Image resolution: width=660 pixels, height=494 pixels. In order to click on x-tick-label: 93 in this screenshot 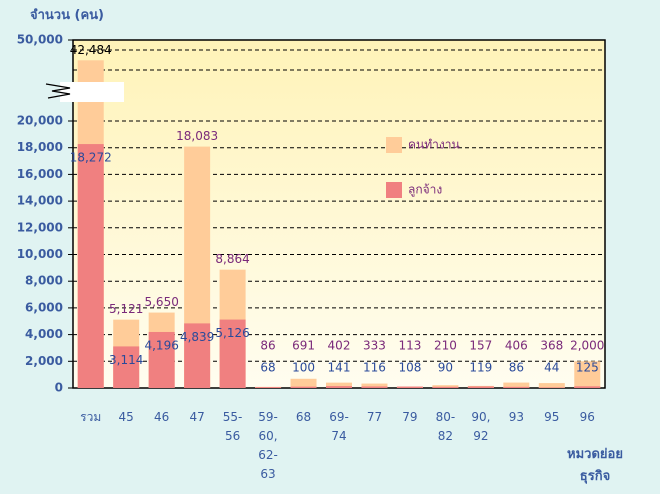, I will do `click(516, 417)`.